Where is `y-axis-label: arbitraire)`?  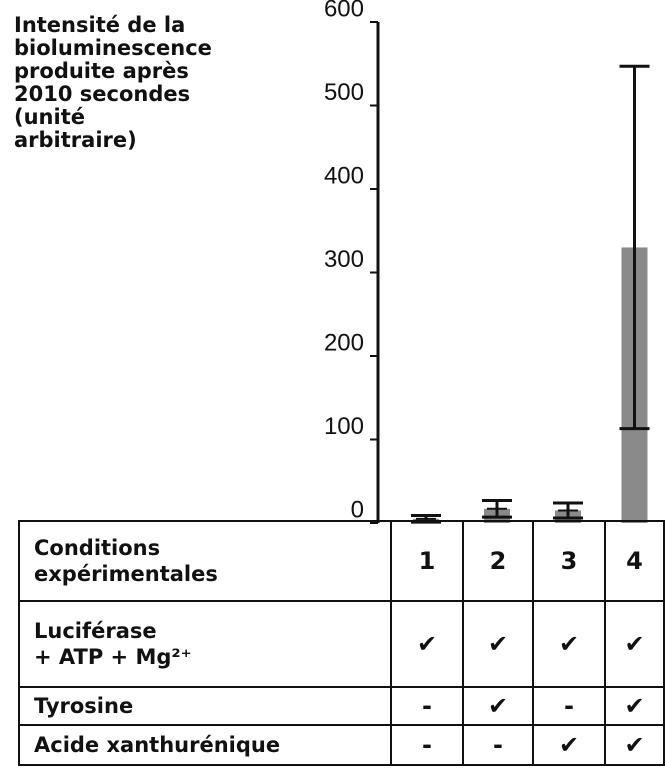 y-axis-label: arbitraire) is located at coordinates (75, 140).